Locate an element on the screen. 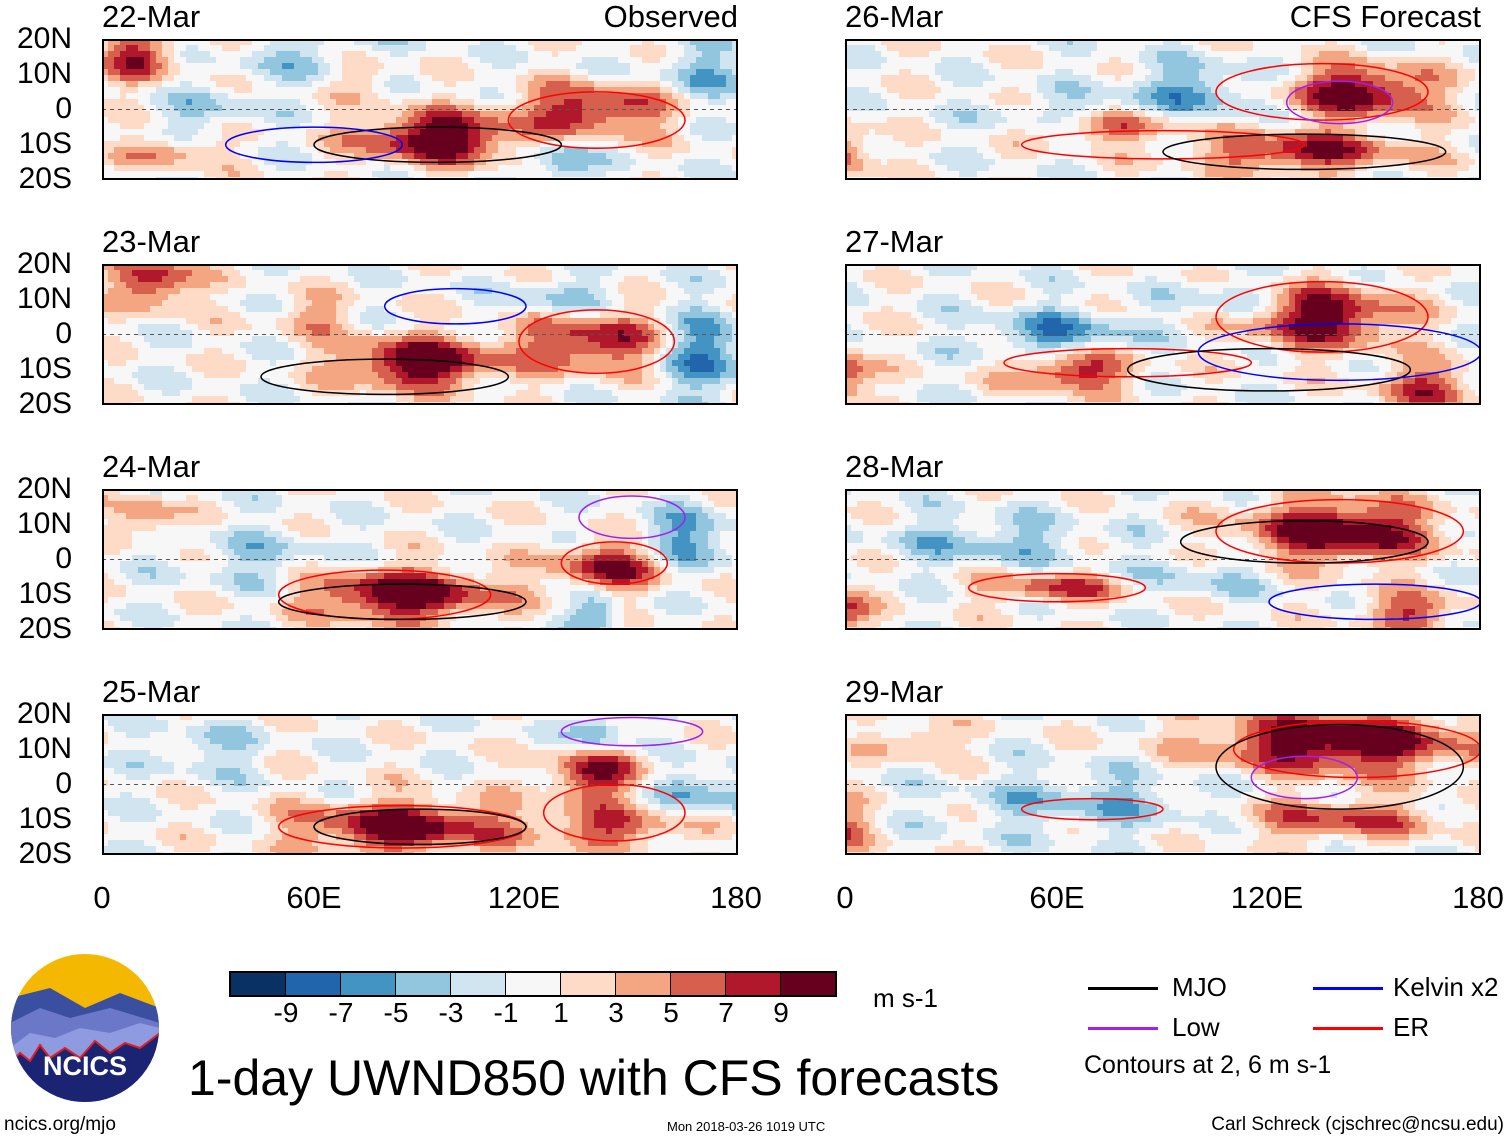 This screenshot has height=1142, width=1510. map-panel-26-mar: 26-Mar CFS Forecast is located at coordinates (1163, 90).